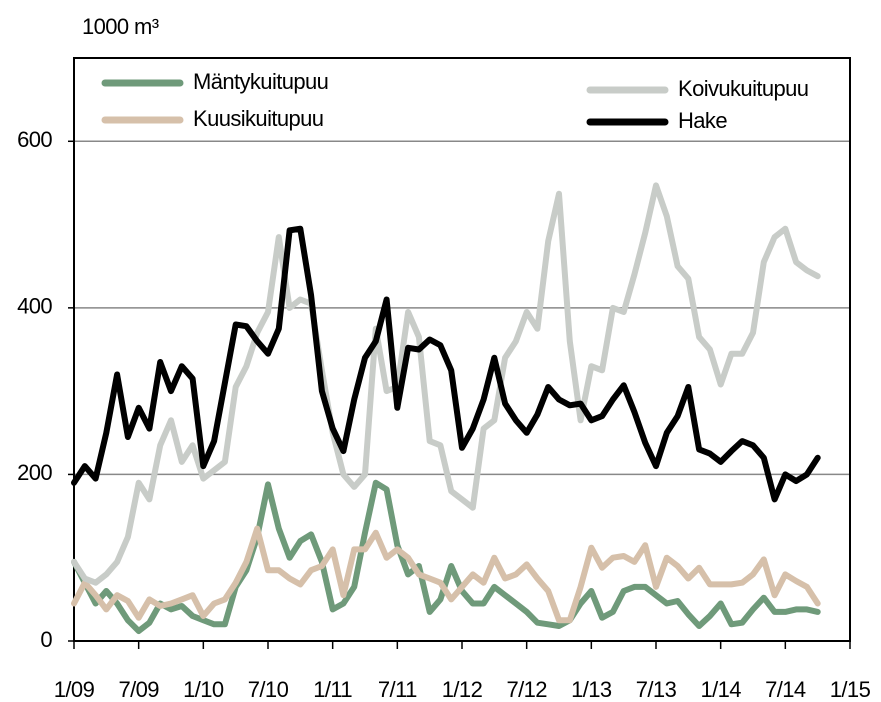  I want to click on x-tick-label: 1/12, so click(462, 689).